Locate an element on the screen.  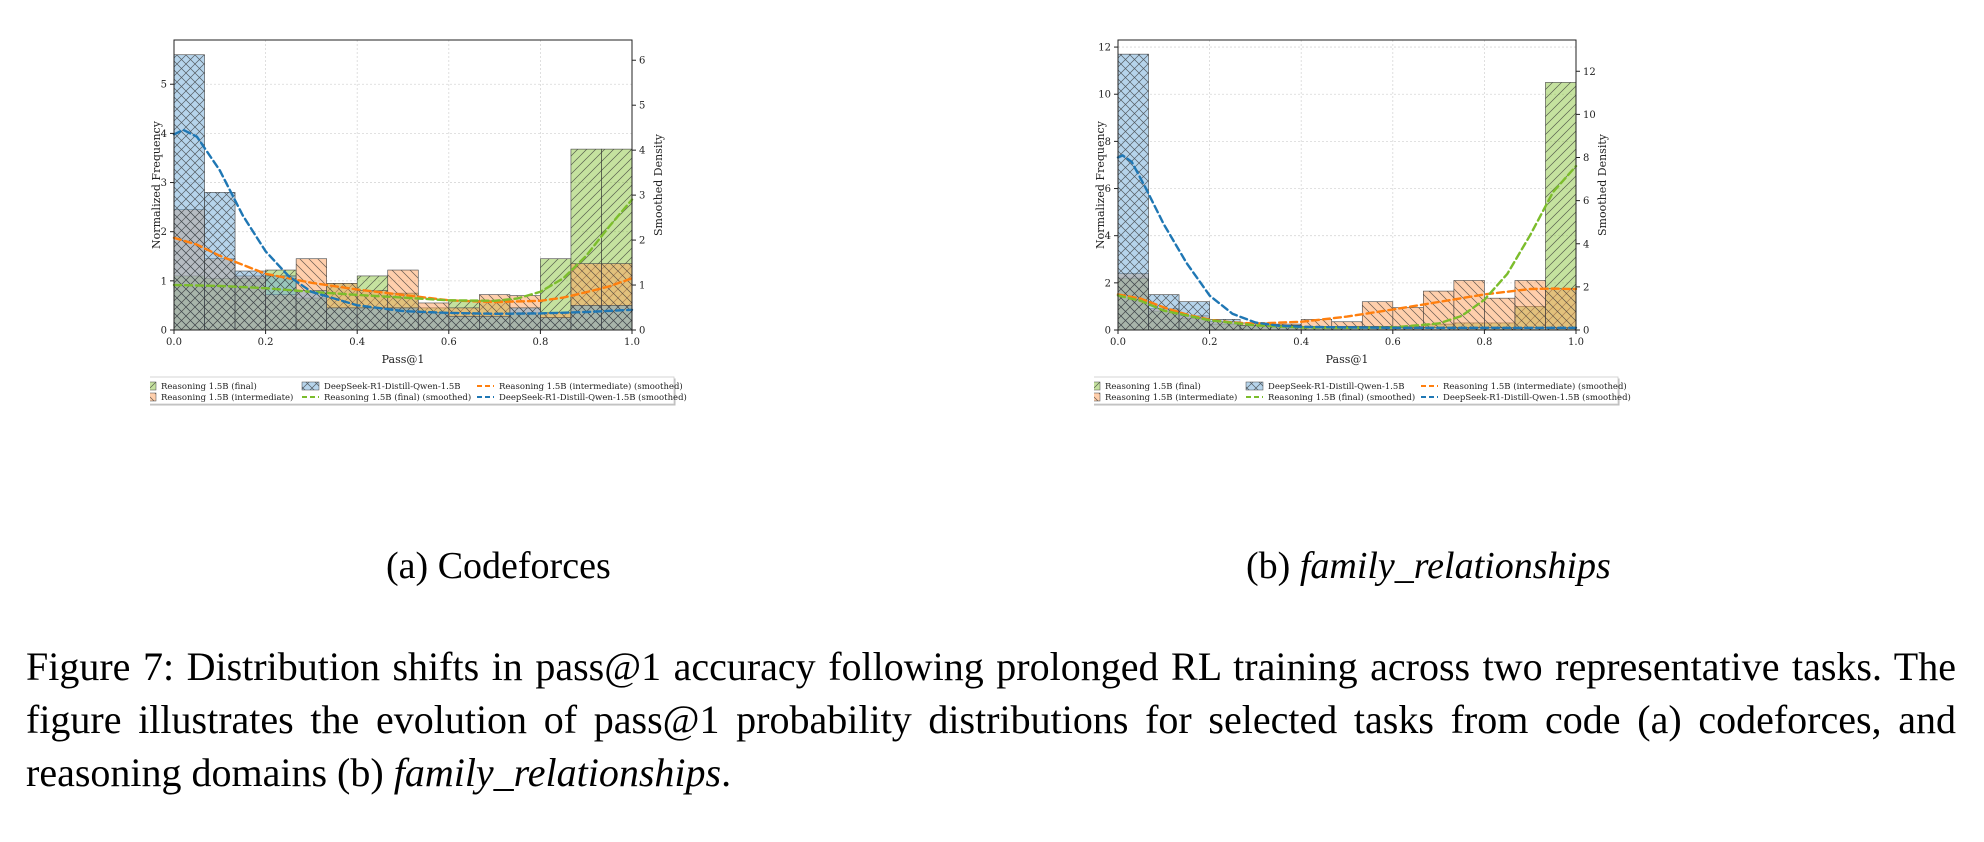
legend-box is located at coordinates (1356, 390).